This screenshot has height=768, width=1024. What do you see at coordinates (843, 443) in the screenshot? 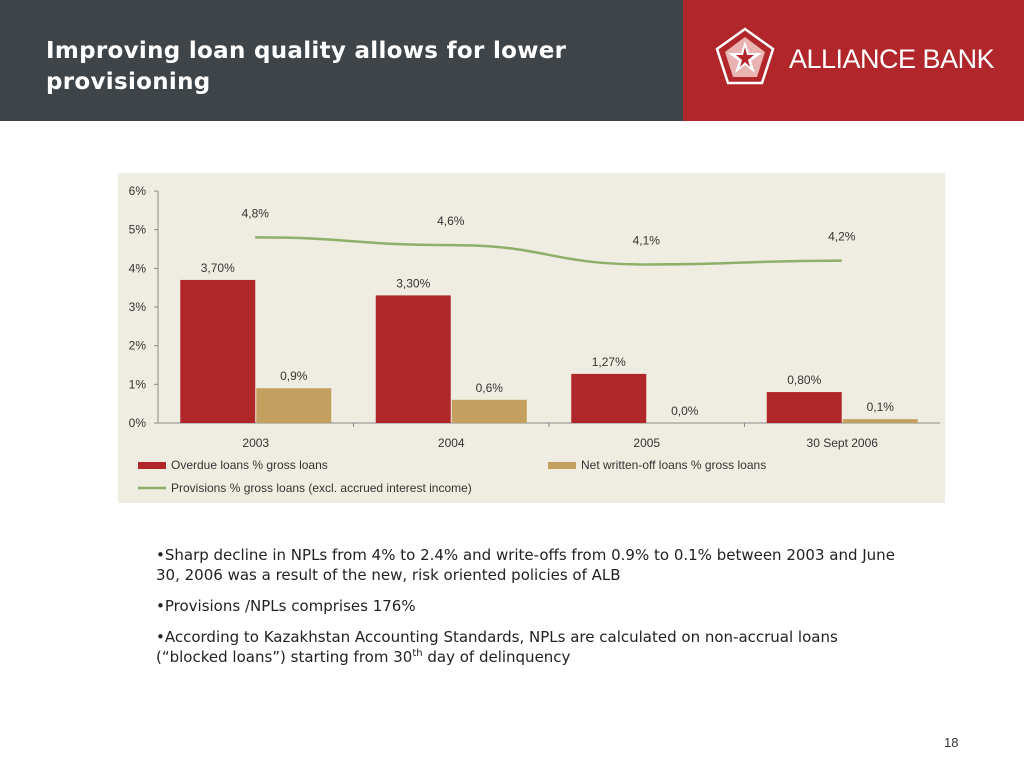
I see `x-tick-label: 30 Sept 2006` at bounding box center [843, 443].